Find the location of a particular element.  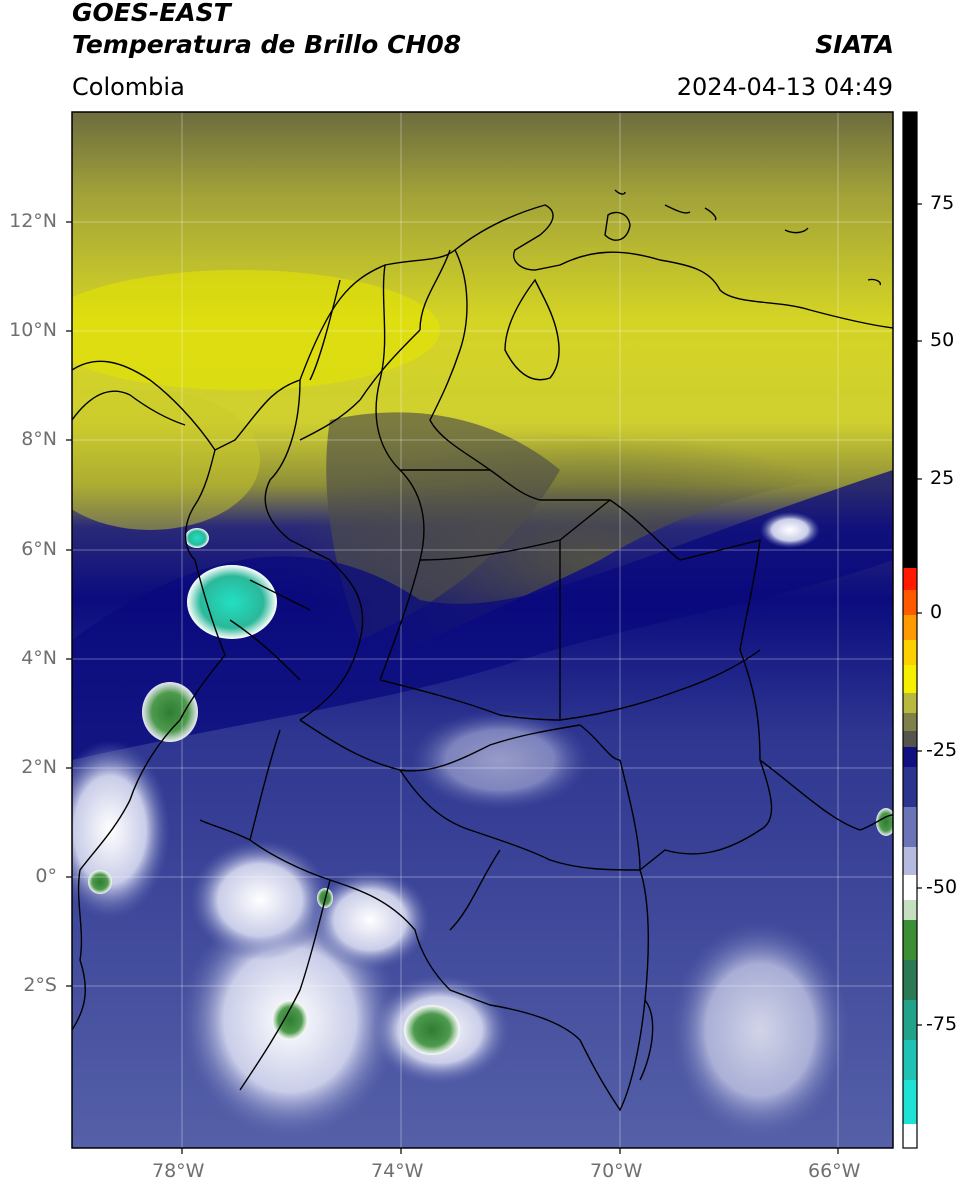

colorbar-tick-label: 0 is located at coordinates (936, 612).